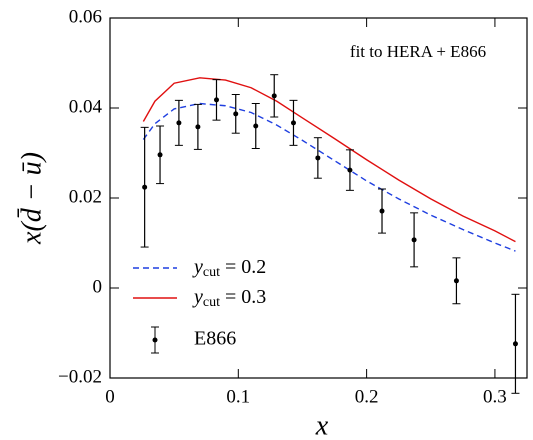  What do you see at coordinates (495, 396) in the screenshot?
I see `x-tick-label: 0.3` at bounding box center [495, 396].